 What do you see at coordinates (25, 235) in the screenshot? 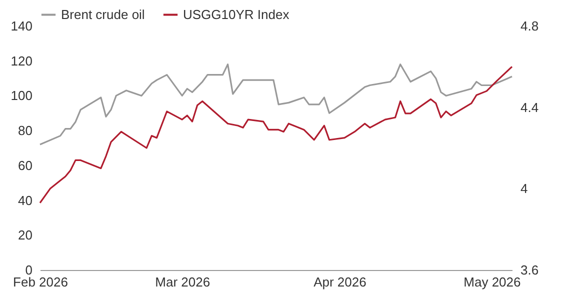
I see `y-tick-label: 20` at bounding box center [25, 235].